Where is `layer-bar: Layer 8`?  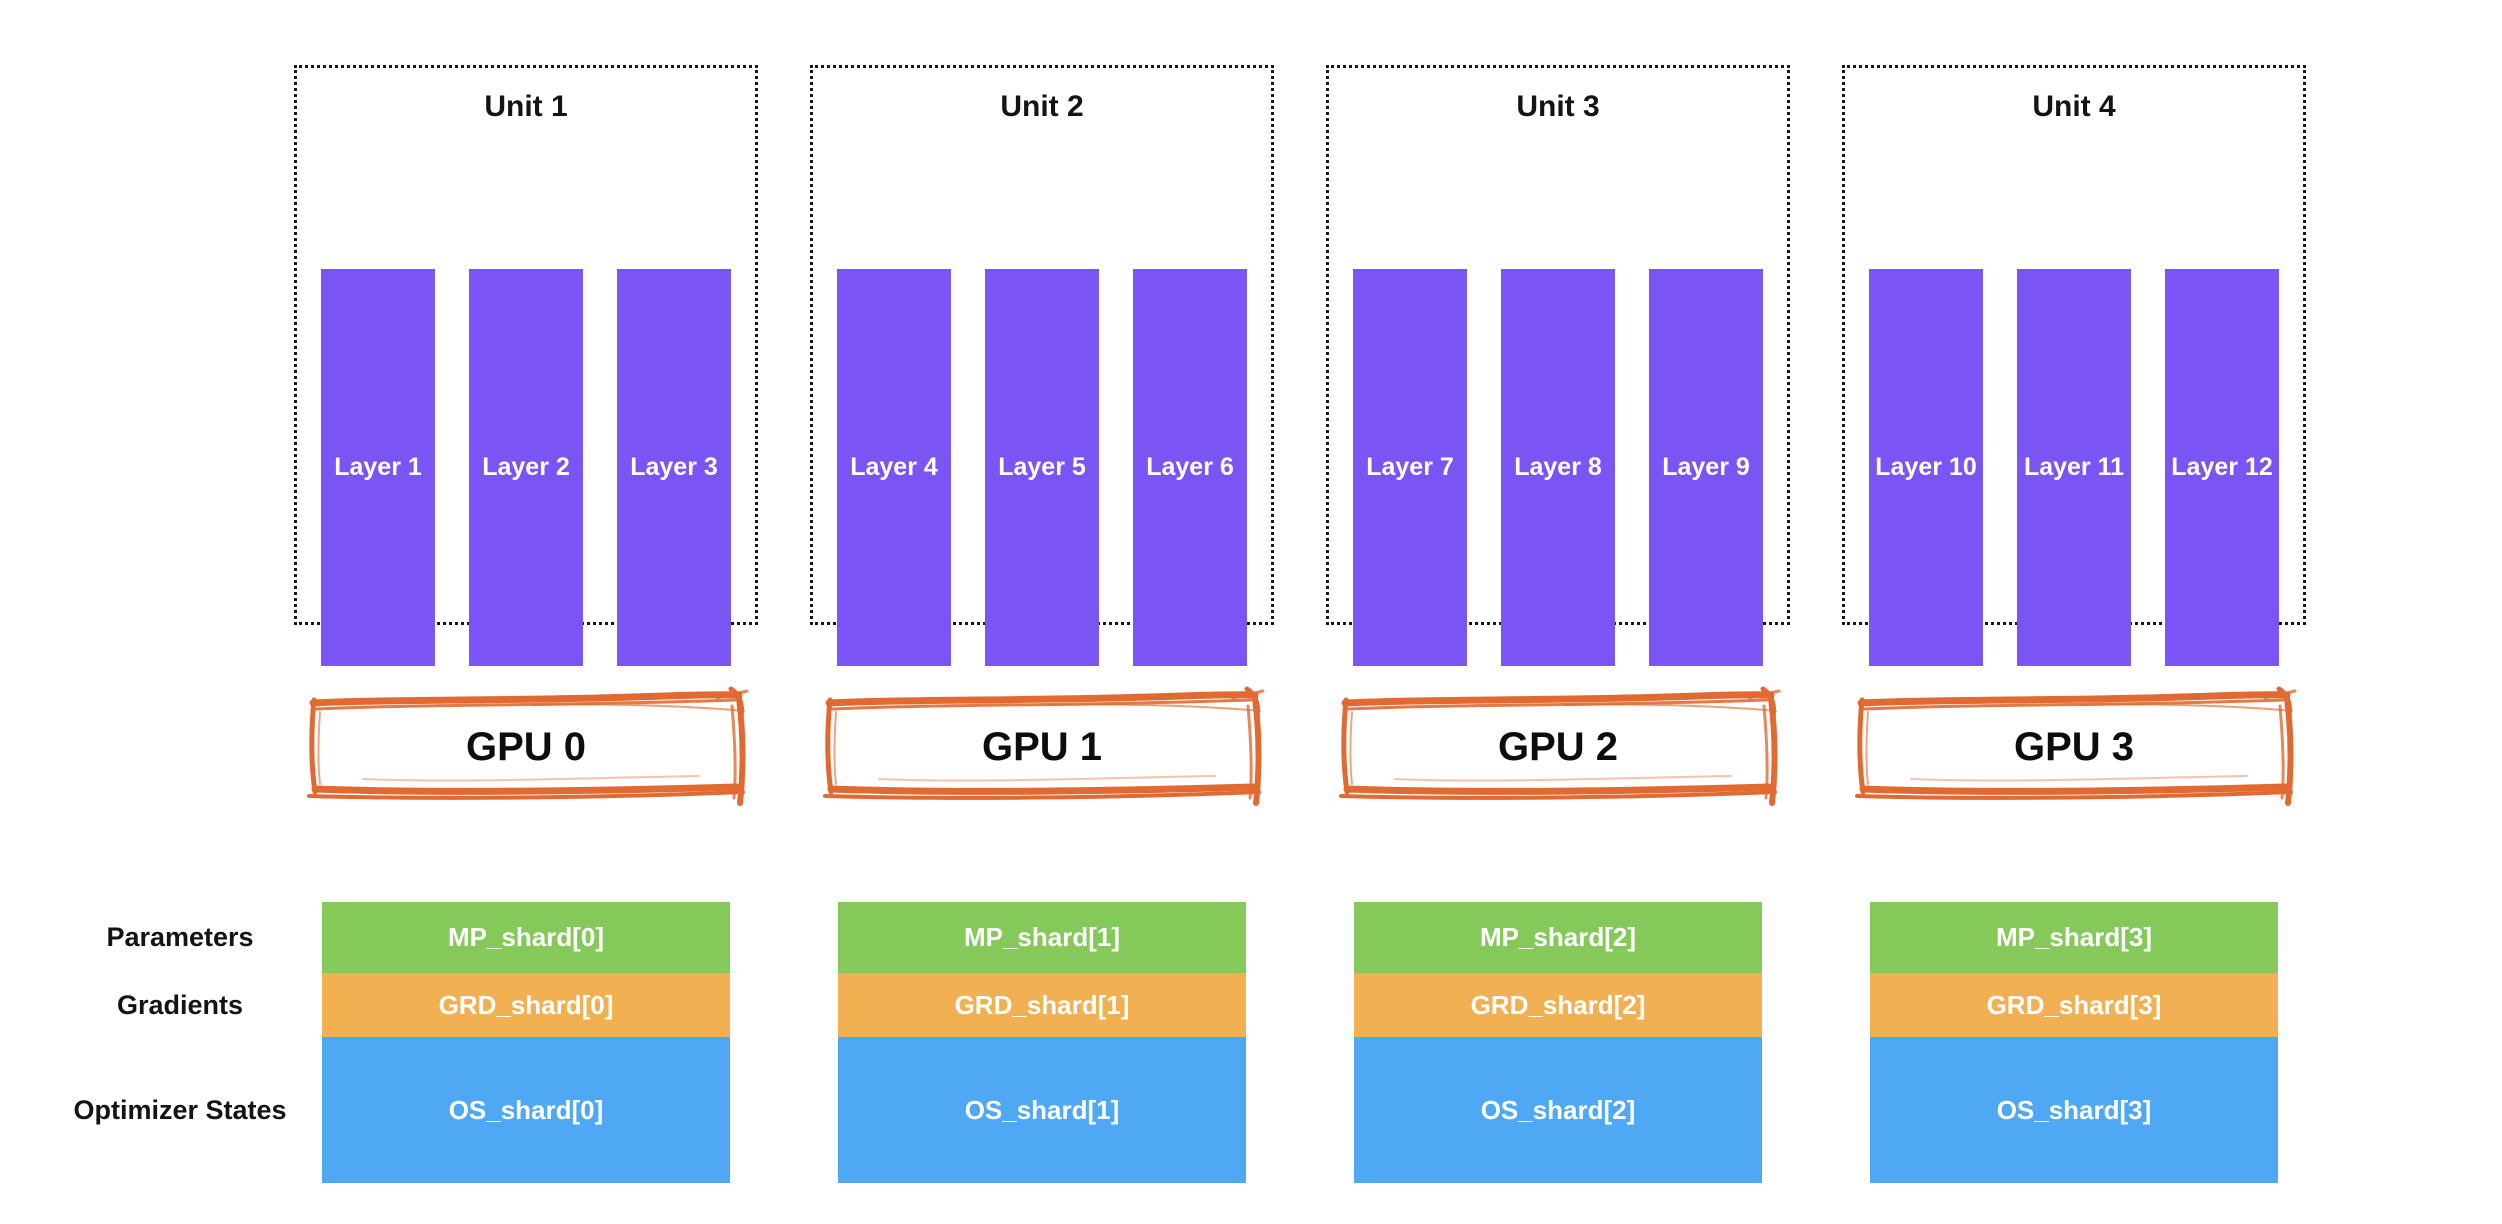 layer-bar: Layer 8 is located at coordinates (1558, 467).